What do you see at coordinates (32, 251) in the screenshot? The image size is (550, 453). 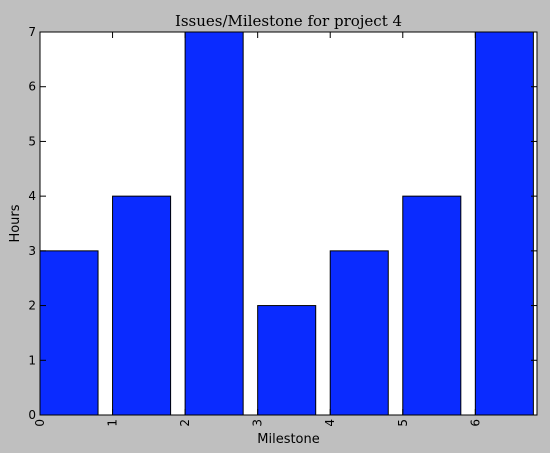 I see `y-tick-label: 3` at bounding box center [32, 251].